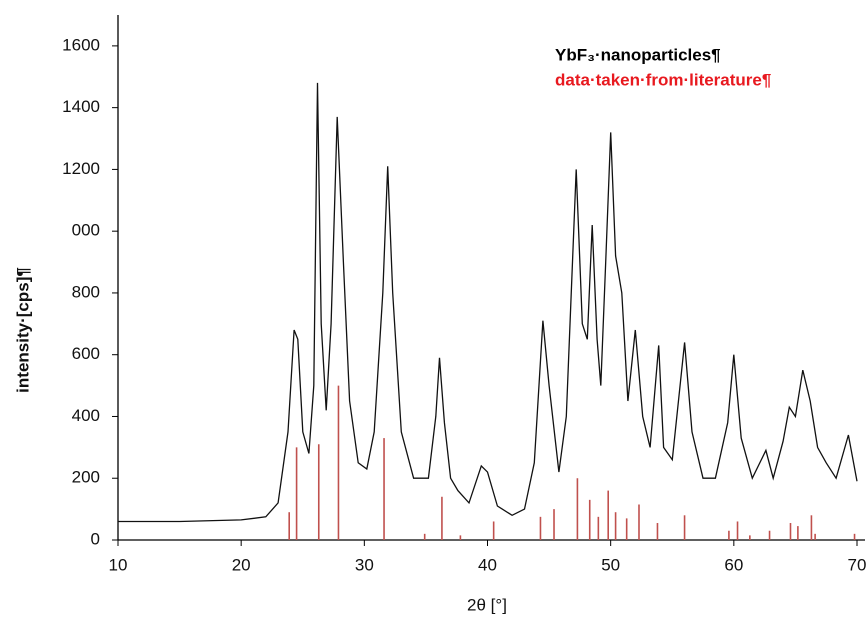 This screenshot has height=621, width=866. Describe the element at coordinates (663, 79) in the screenshot. I see `legend-entry: data·taken·from·literature¶` at that location.